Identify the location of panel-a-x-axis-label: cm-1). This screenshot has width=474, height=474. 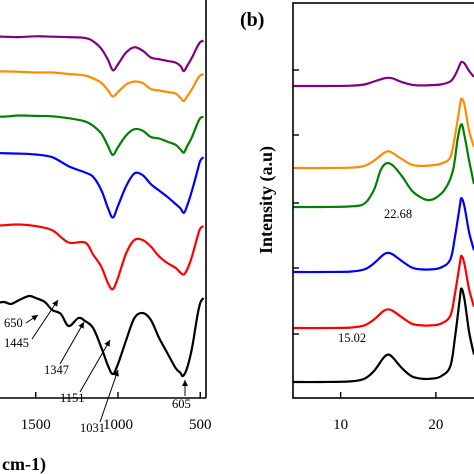
(24, 464).